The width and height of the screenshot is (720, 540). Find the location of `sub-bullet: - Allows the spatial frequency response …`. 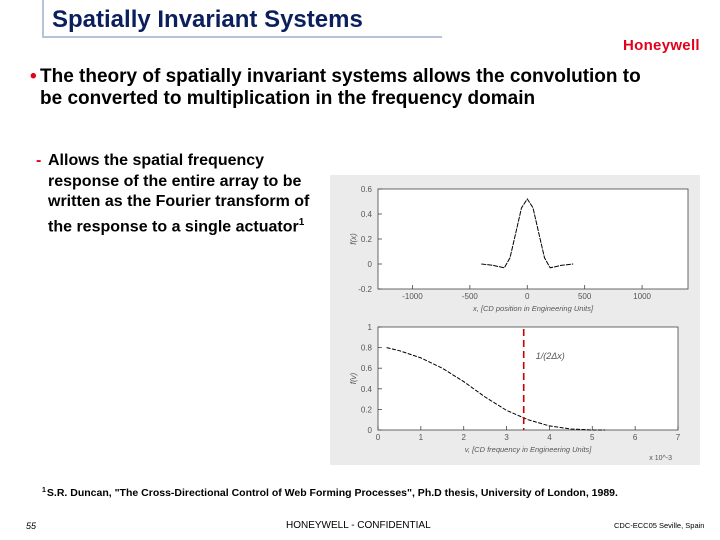

sub-bullet: - Allows the spatial frequency response … is located at coordinates (178, 194).